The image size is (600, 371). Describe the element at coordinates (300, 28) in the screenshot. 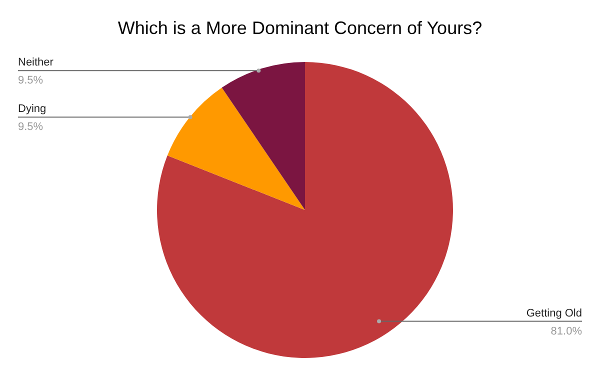

I see `chart-title: Which is a More Dominant Concern of Yours?` at that location.